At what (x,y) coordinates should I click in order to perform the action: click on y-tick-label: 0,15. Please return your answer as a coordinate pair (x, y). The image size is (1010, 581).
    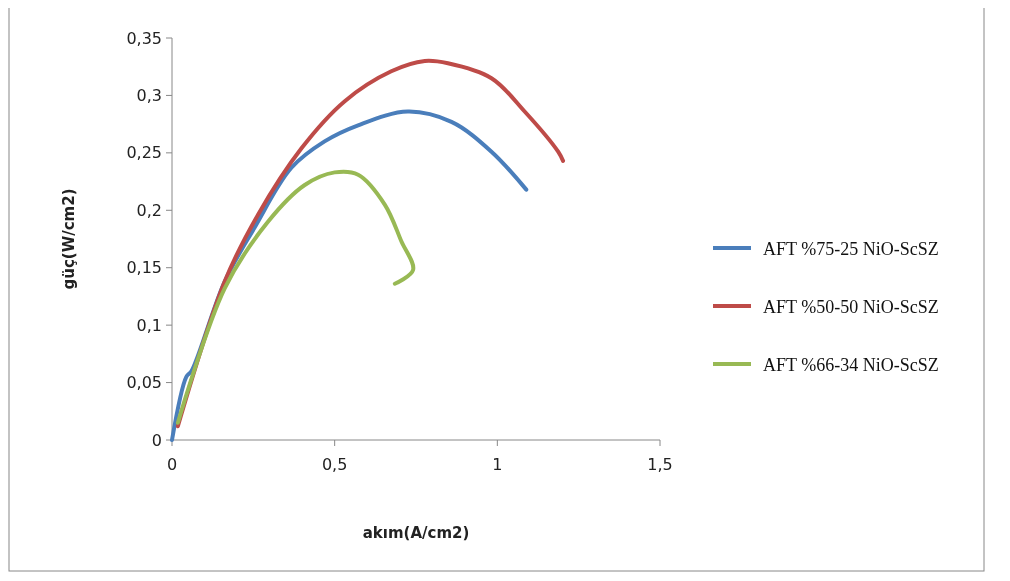
    Looking at the image, I should click on (144, 268).